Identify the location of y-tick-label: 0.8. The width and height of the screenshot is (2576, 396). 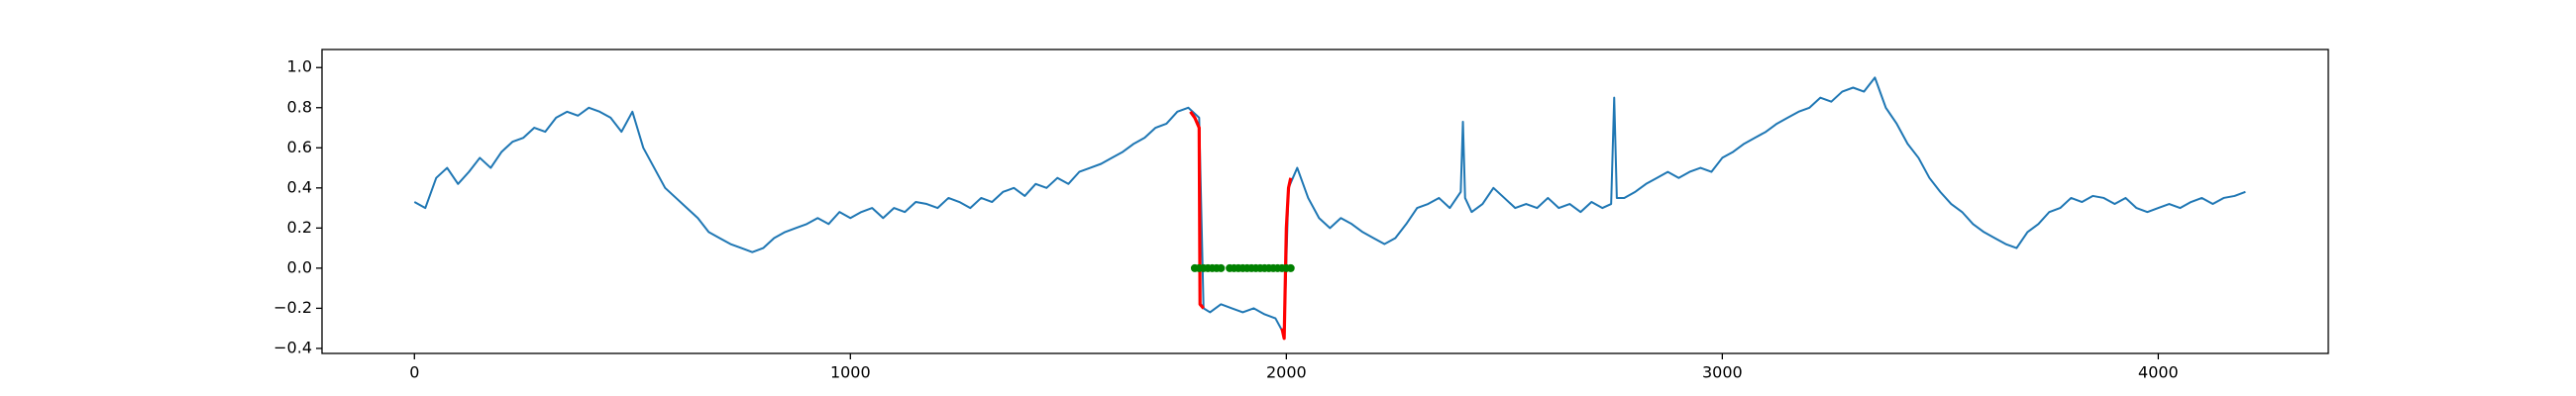
(299, 106).